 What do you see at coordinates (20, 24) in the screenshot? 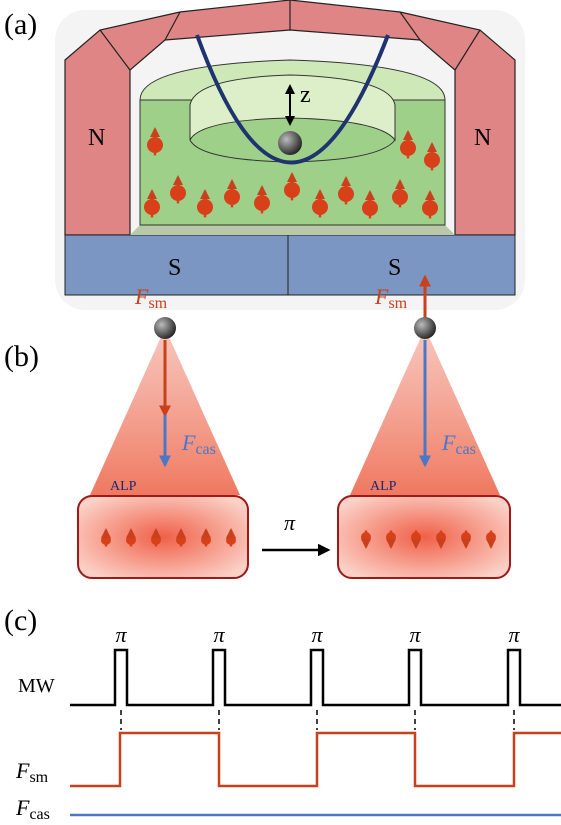
I see `panel-label: (a)` at bounding box center [20, 24].